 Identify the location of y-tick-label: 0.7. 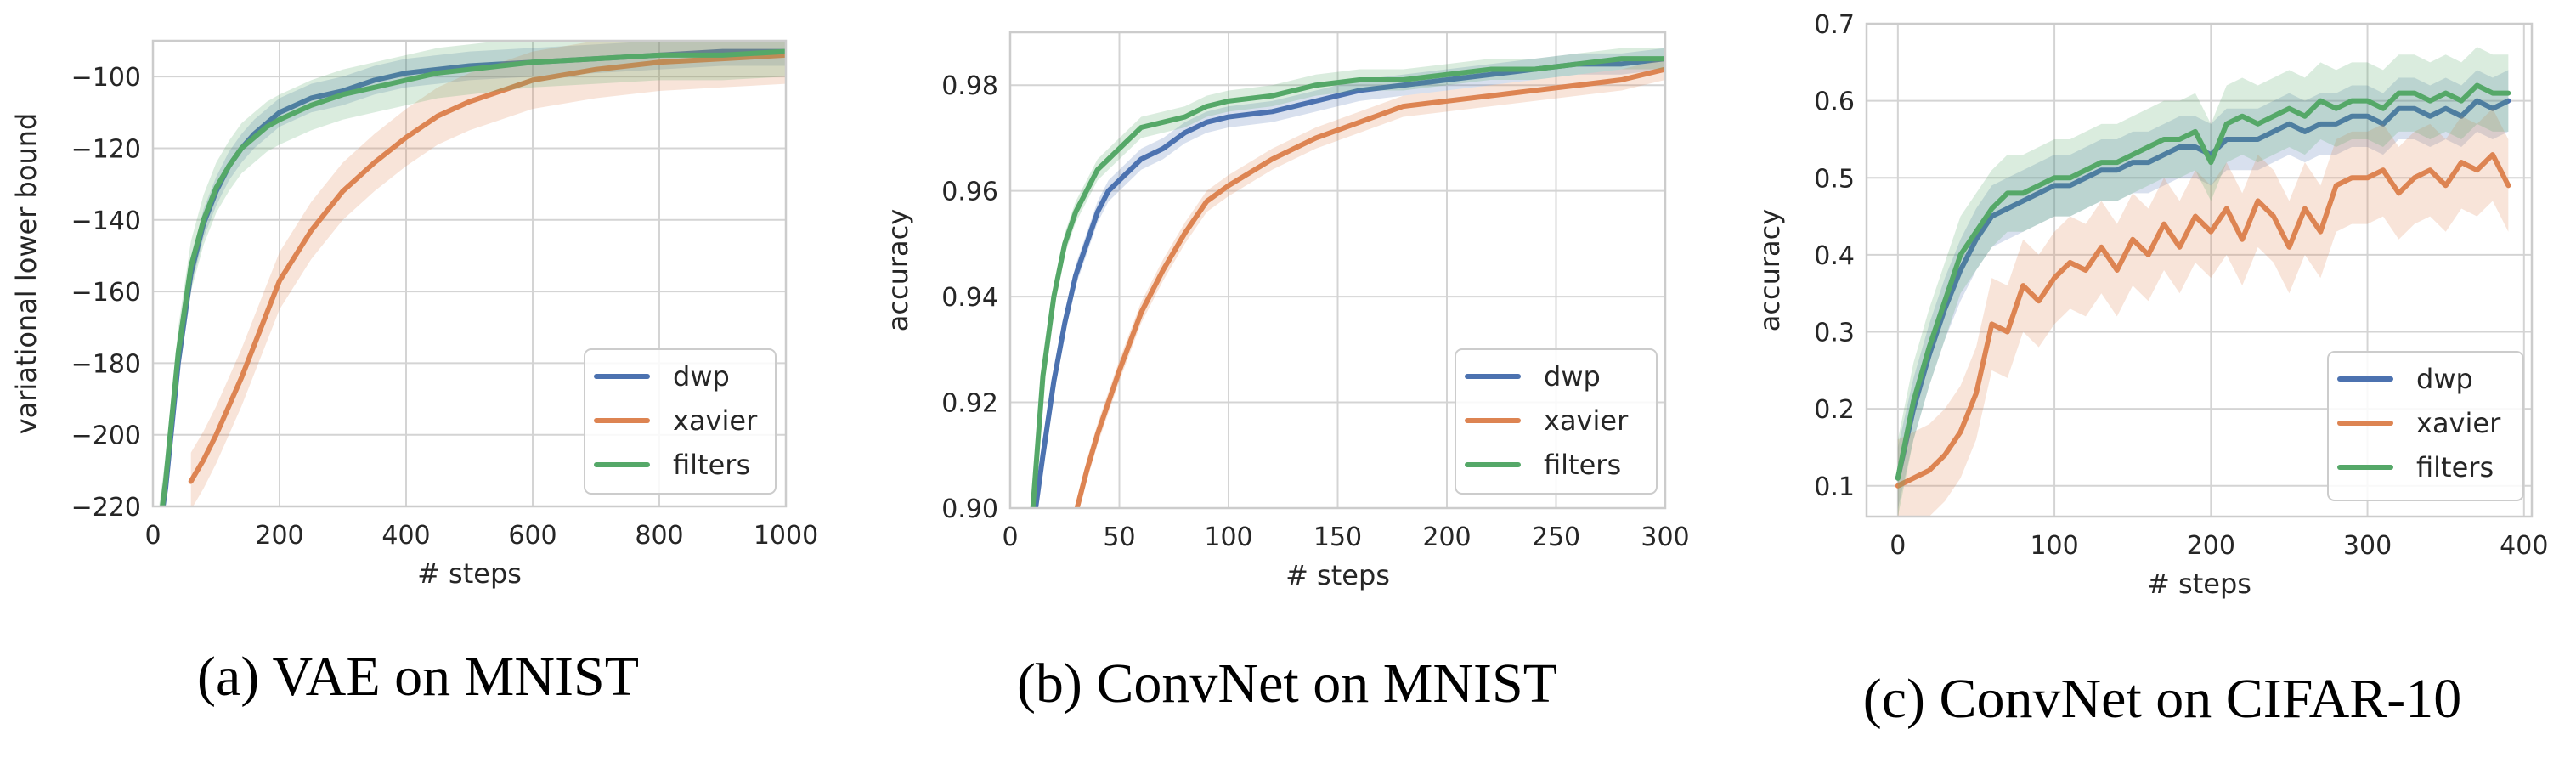
(1835, 25).